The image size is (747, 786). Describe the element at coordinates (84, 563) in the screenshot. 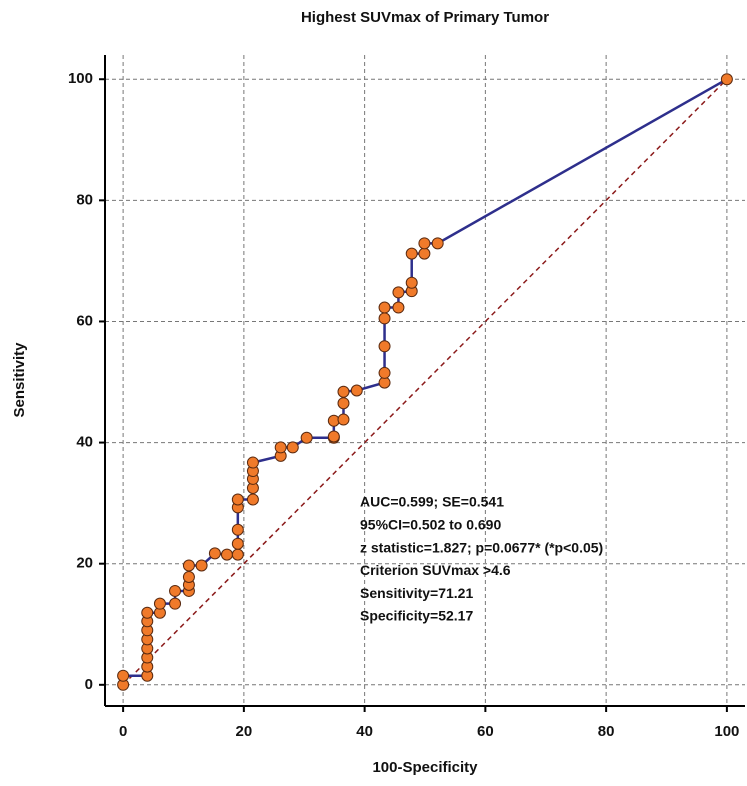

I see `y-tick-label: 20` at that location.